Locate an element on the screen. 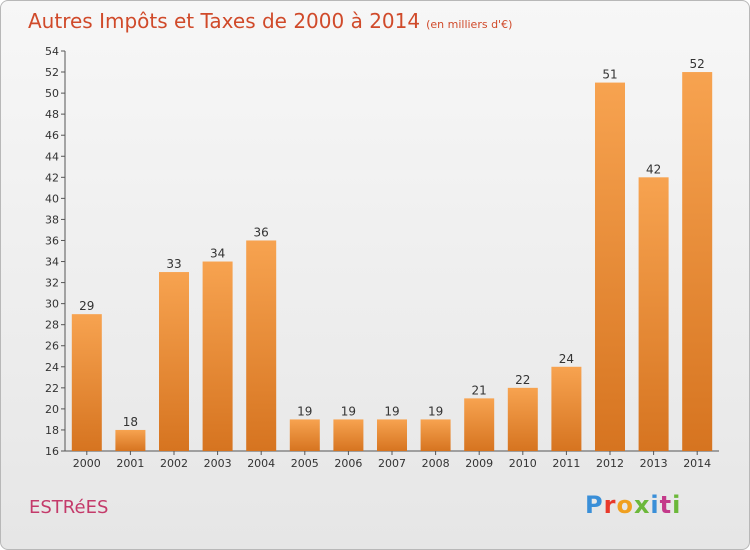 This screenshot has width=750, height=550. bar-value-label: 34 is located at coordinates (217, 254).